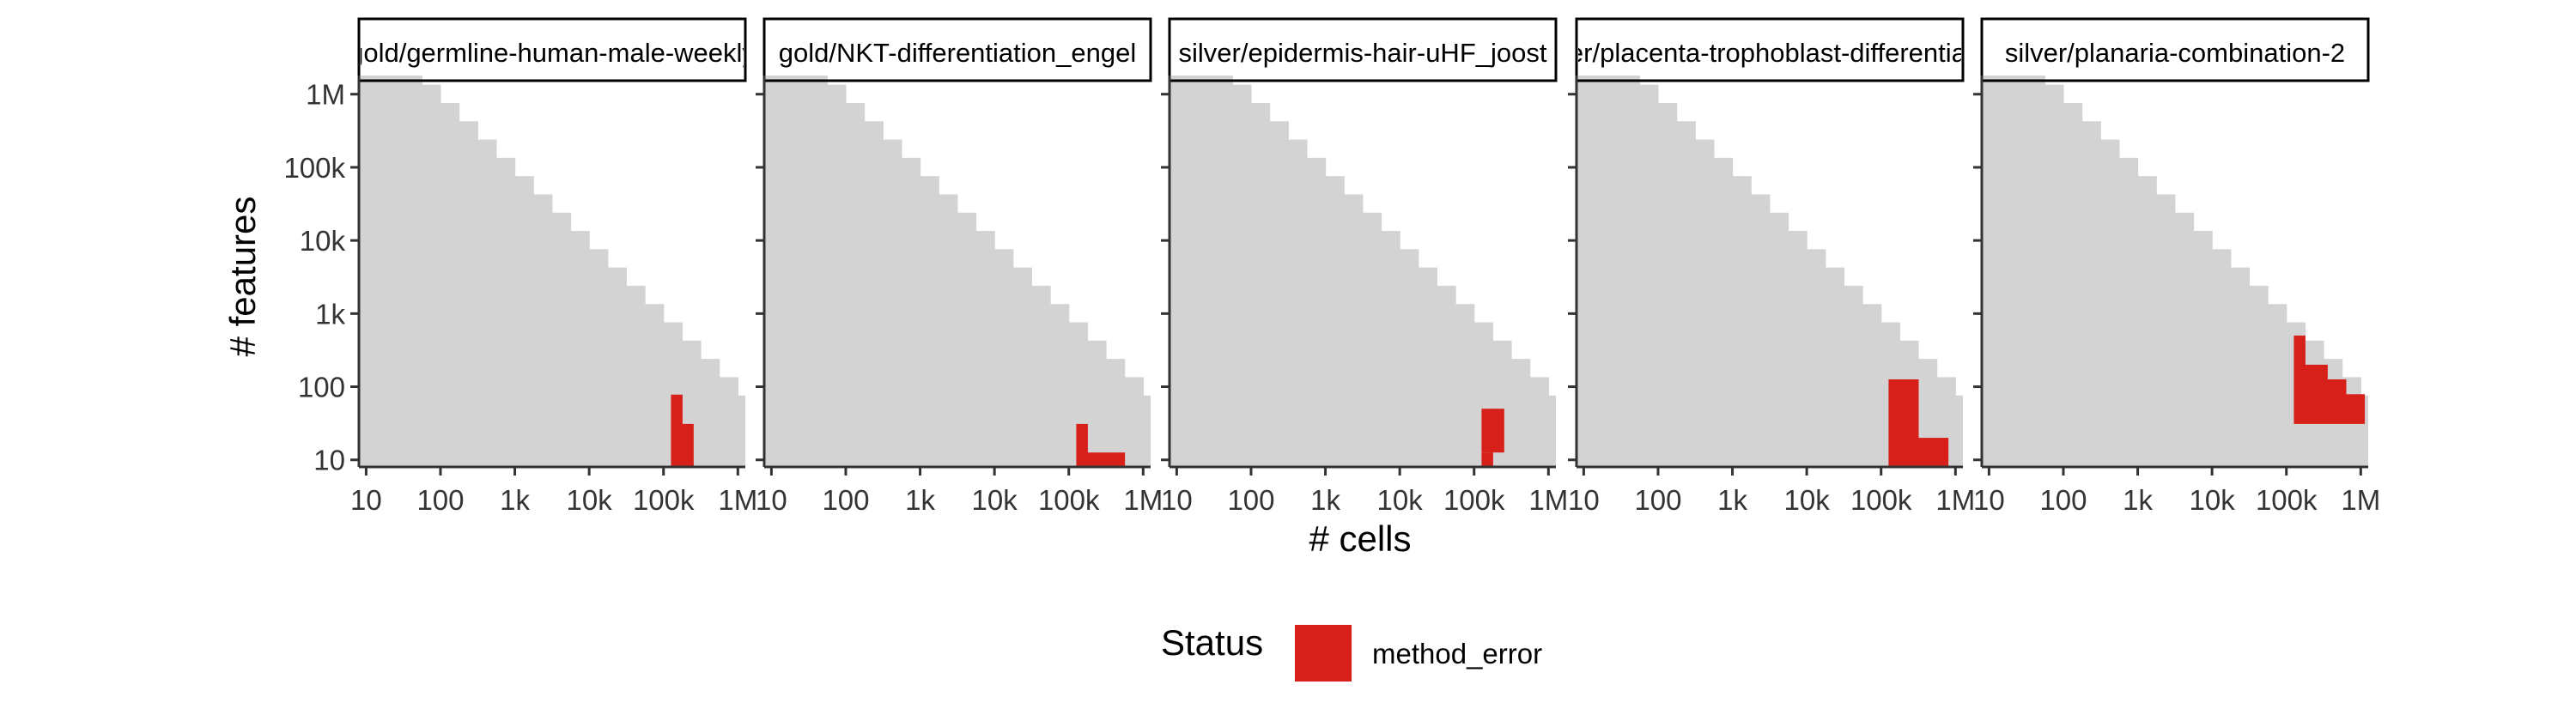 This screenshot has height=721, width=2576. Describe the element at coordinates (1212, 642) in the screenshot. I see `legend-title: Status` at that location.